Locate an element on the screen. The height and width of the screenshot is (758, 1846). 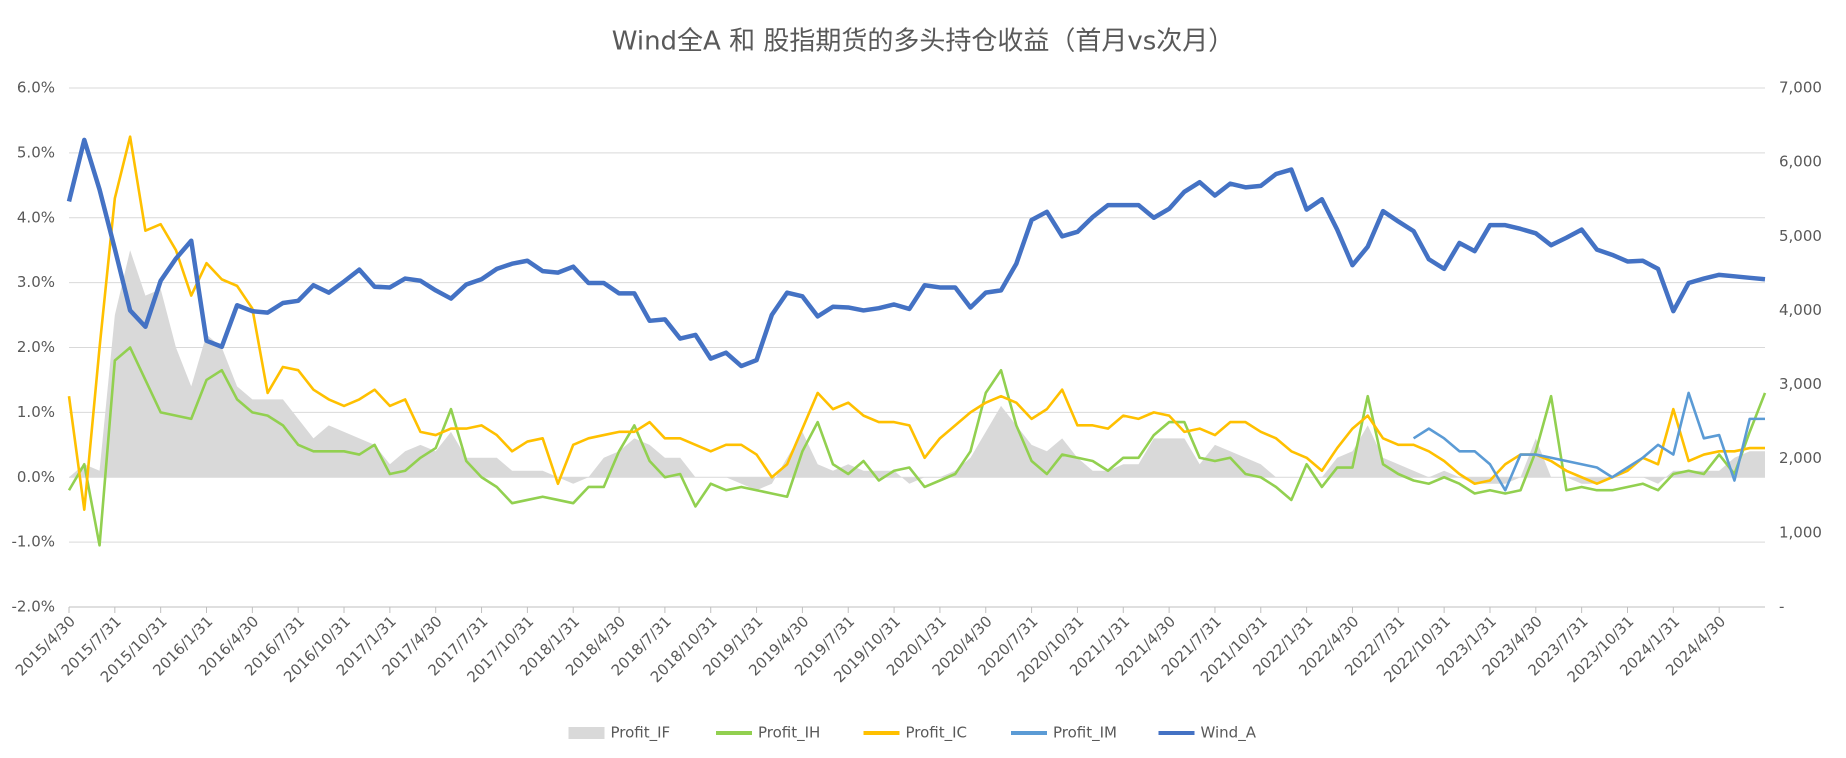
line is located at coordinates (1588, 441).